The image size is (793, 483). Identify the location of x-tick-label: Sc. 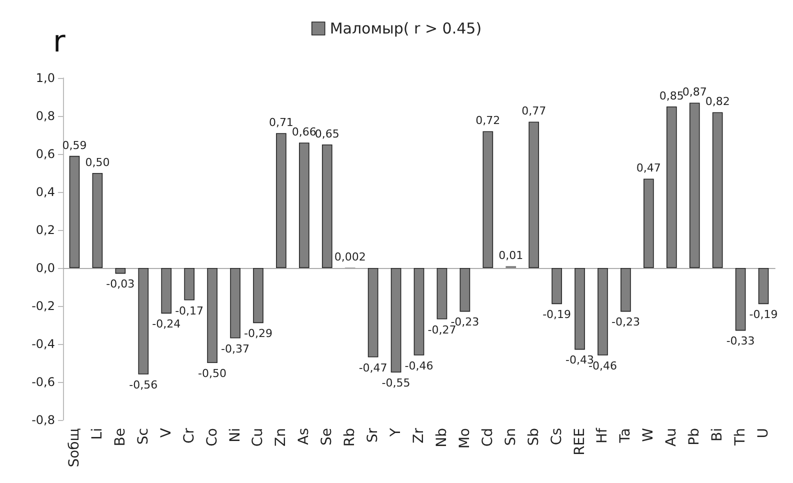
(143, 436).